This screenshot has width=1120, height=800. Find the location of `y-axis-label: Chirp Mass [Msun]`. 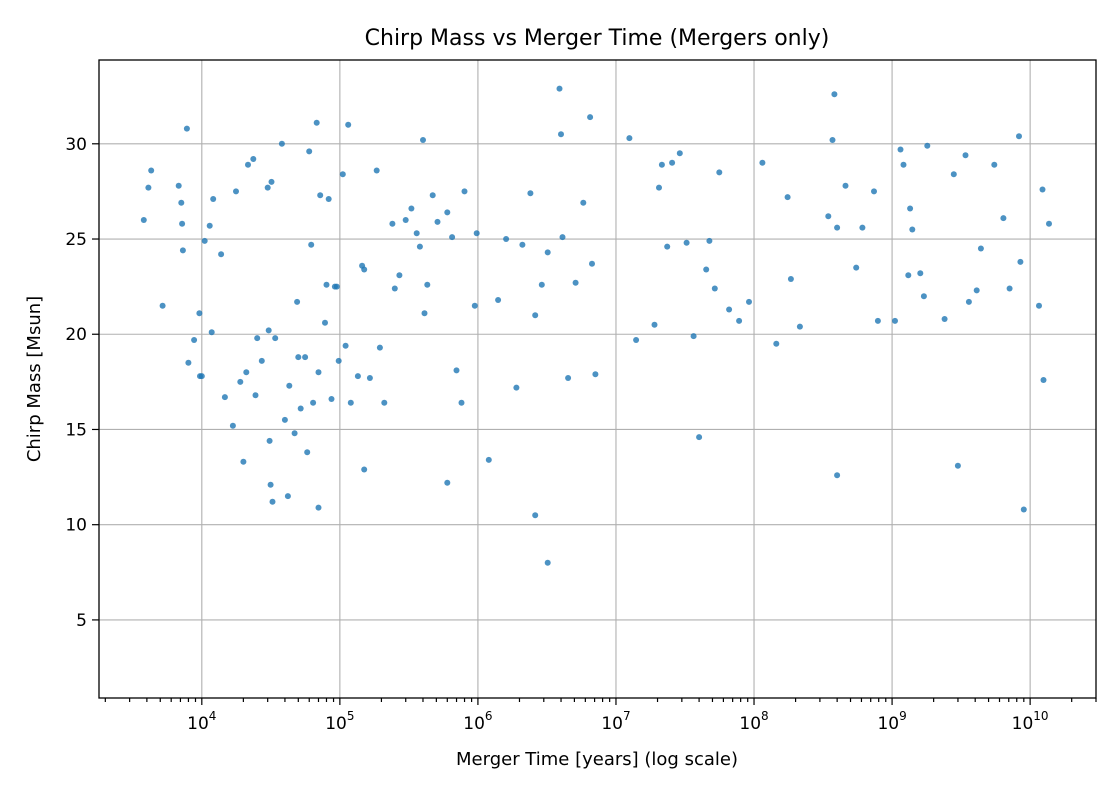

y-axis-label: Chirp Mass [Msun] is located at coordinates (34, 379).